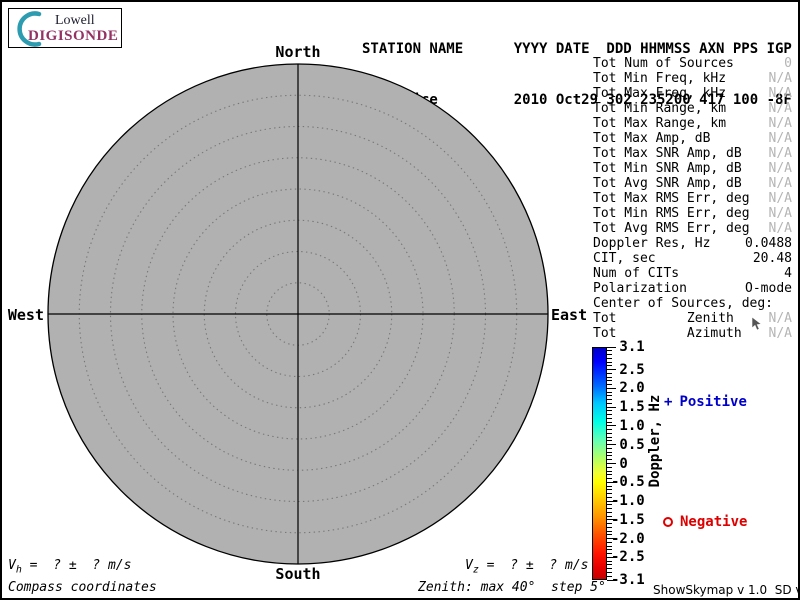  I want to click on stat-label: Tot Num of Sources, so click(663, 63).